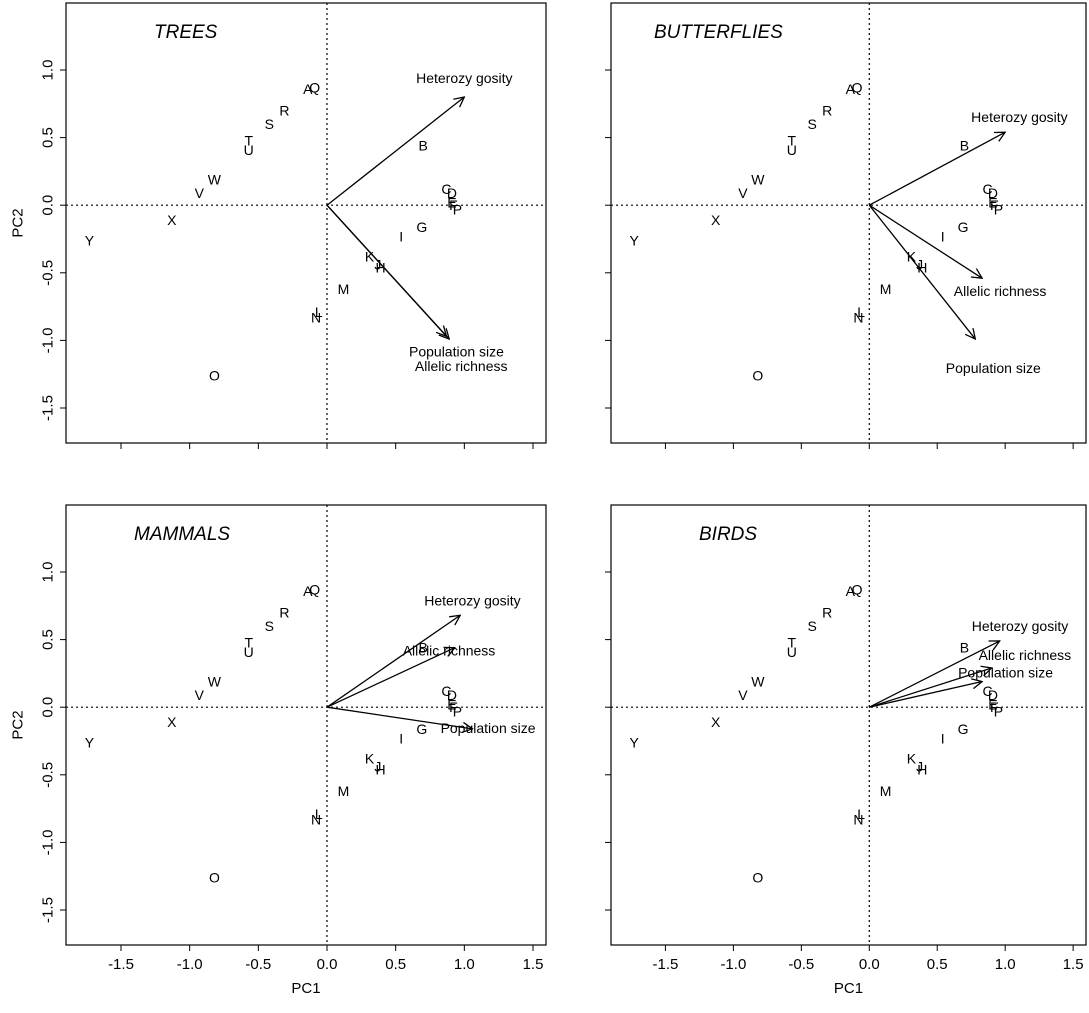 Image resolution: width=1089 pixels, height=1013 pixels. Describe the element at coordinates (186, 32) in the screenshot. I see `panel-title: TREES` at that location.